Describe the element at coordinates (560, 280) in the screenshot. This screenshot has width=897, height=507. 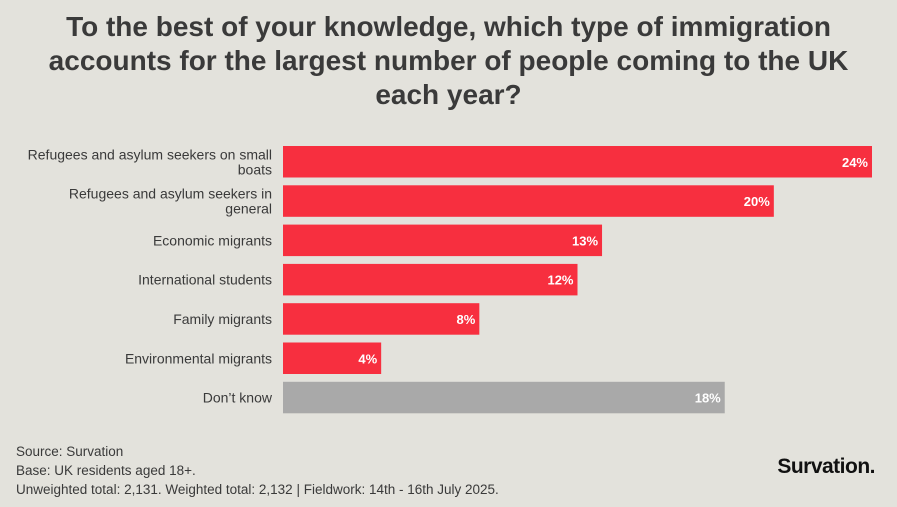
I see `value-label-3: 12%` at that location.